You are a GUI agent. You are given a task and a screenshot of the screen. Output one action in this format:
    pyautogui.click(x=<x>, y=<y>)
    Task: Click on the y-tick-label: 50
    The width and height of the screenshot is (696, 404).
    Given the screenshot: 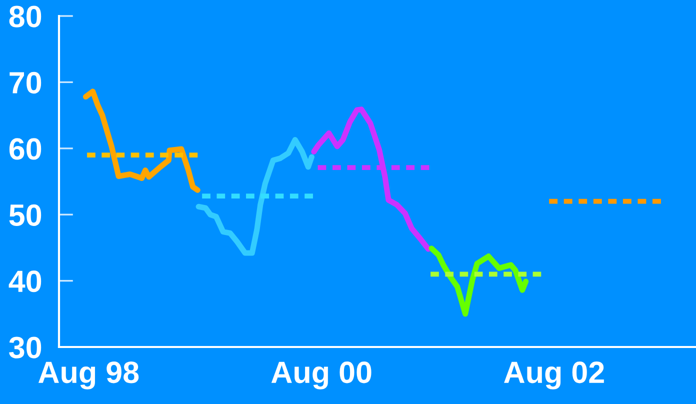 What is the action you would take?
    pyautogui.click(x=25, y=215)
    